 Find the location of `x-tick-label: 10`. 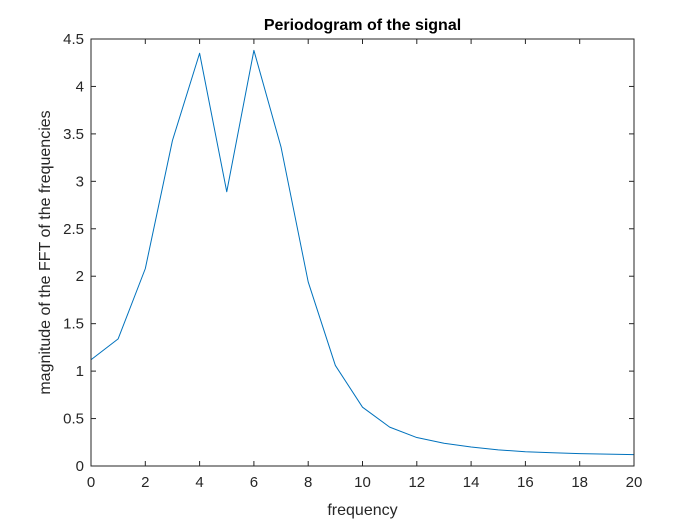

x-tick-label: 10 is located at coordinates (362, 482).